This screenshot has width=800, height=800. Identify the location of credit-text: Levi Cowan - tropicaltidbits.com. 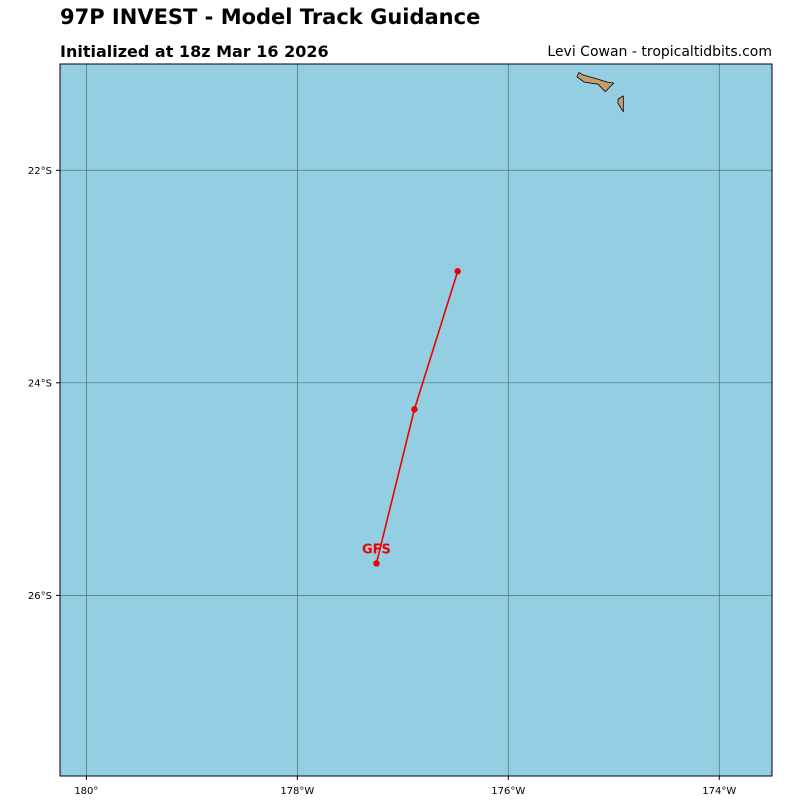
(659, 52).